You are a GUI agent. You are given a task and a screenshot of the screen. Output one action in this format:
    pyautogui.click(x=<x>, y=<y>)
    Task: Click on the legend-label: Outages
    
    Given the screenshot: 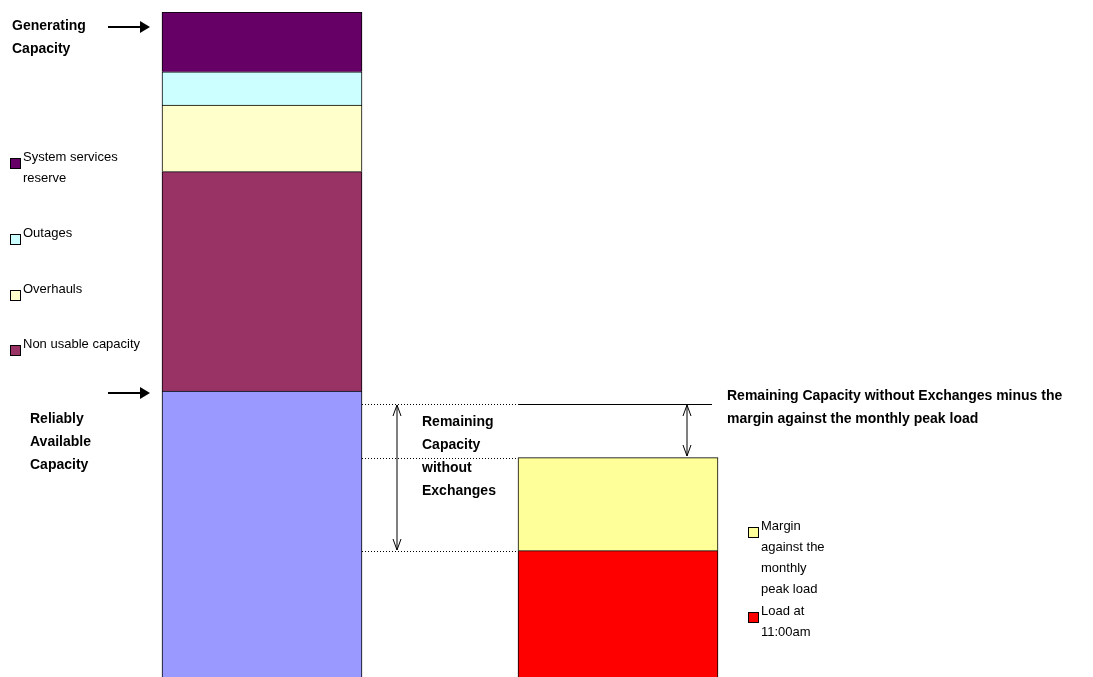 What is the action you would take?
    pyautogui.click(x=48, y=233)
    